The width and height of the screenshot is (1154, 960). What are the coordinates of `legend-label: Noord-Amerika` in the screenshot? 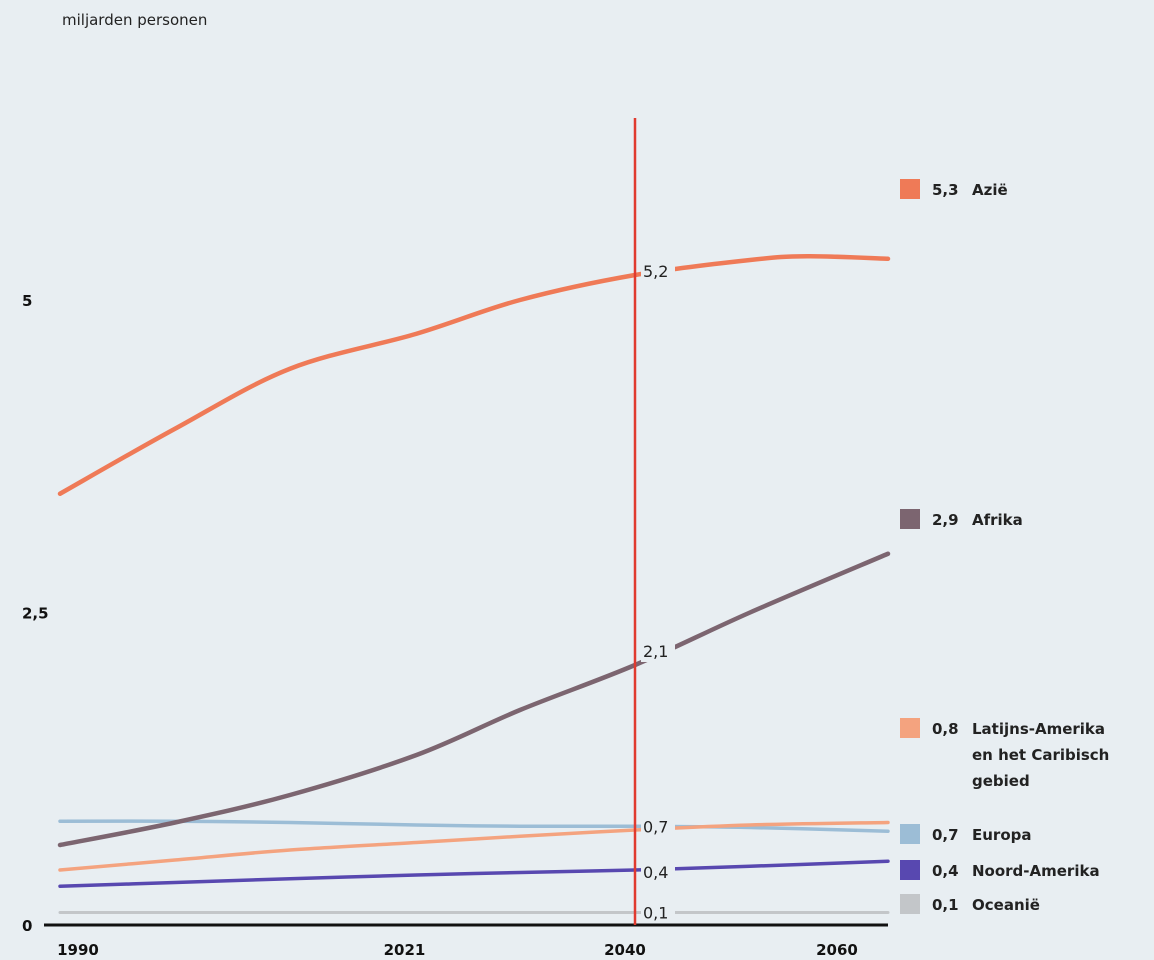 It's located at (1036, 871).